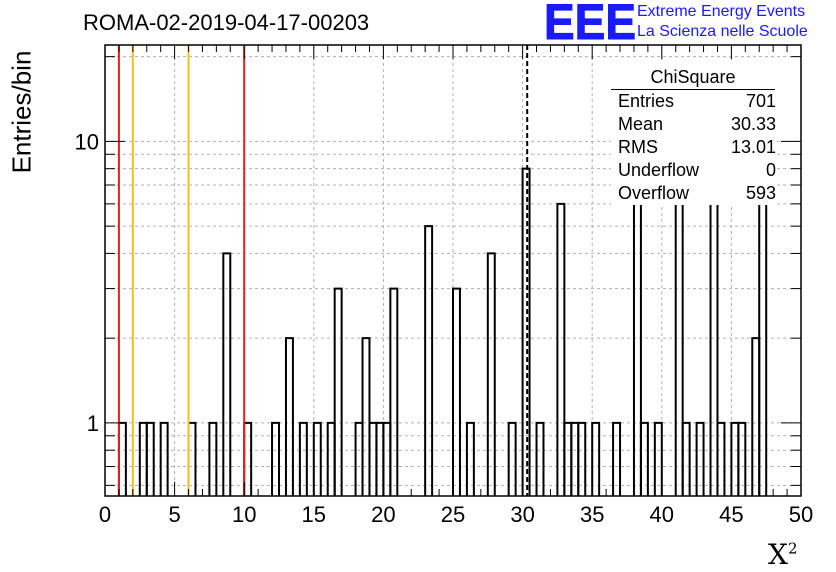 This screenshot has height=572, width=836. What do you see at coordinates (244, 514) in the screenshot?
I see `x-tick-label: 10` at bounding box center [244, 514].